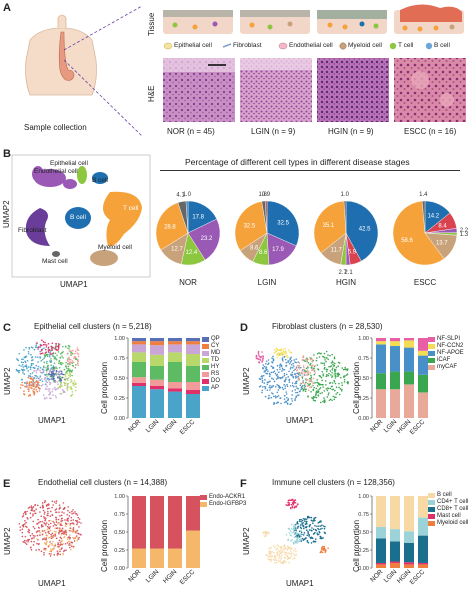  Describe the element at coordinates (425, 282) in the screenshot. I see `pie-escc-name: ESCC` at that location.